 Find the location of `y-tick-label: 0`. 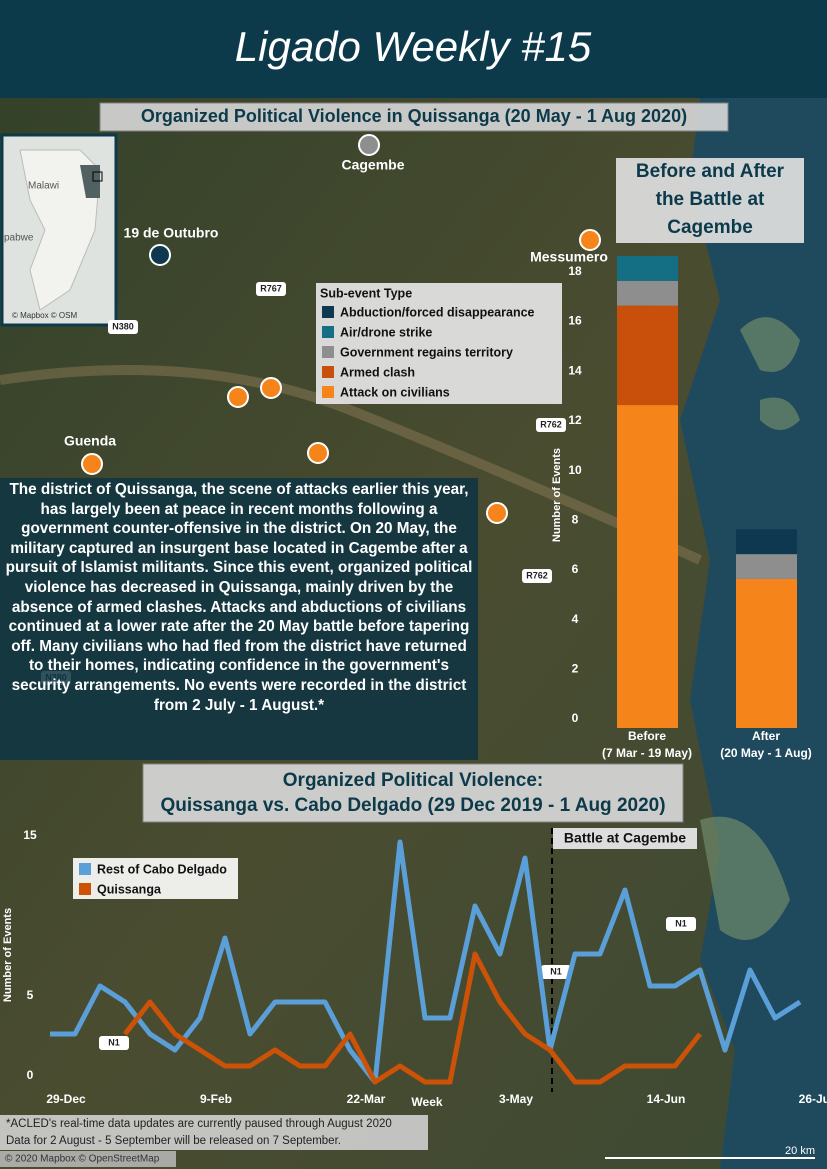

y-tick-label: 0 is located at coordinates (575, 718).